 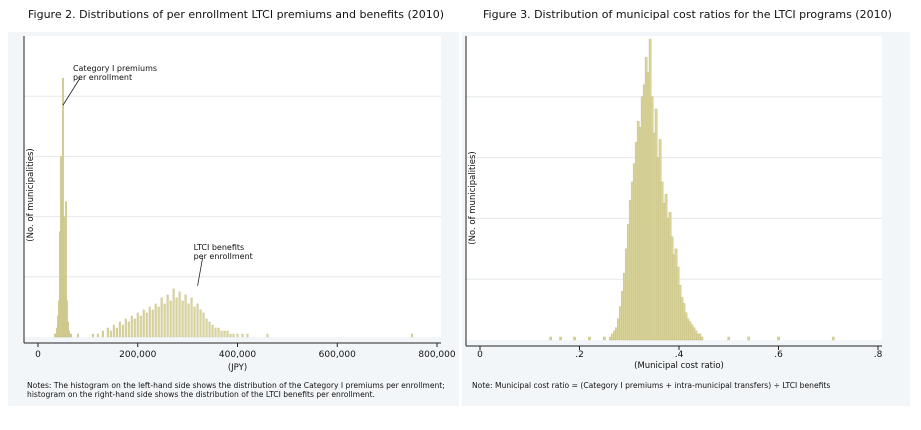 I want to click on chart-2-x-axis-title: (Municipal cost ratio), so click(x=679, y=366).